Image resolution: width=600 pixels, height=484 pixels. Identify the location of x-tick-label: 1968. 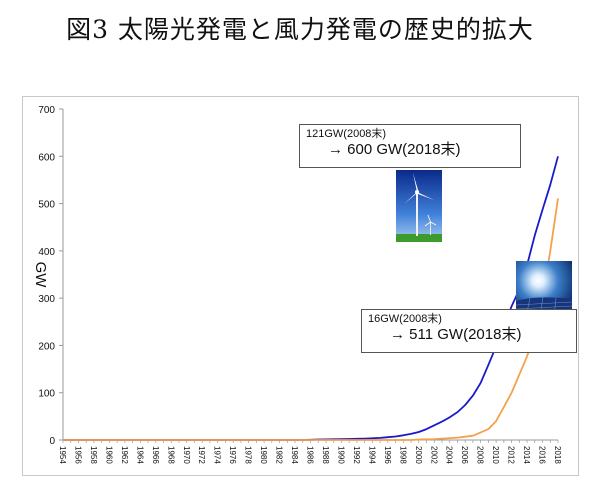
(170, 455).